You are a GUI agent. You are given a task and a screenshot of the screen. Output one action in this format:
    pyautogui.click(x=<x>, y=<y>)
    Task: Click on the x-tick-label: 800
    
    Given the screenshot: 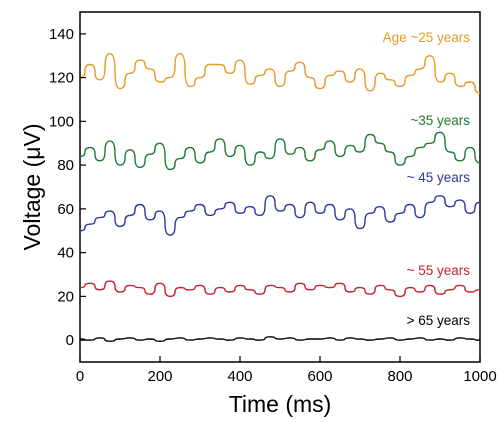 What is the action you would take?
    pyautogui.click(x=399, y=376)
    